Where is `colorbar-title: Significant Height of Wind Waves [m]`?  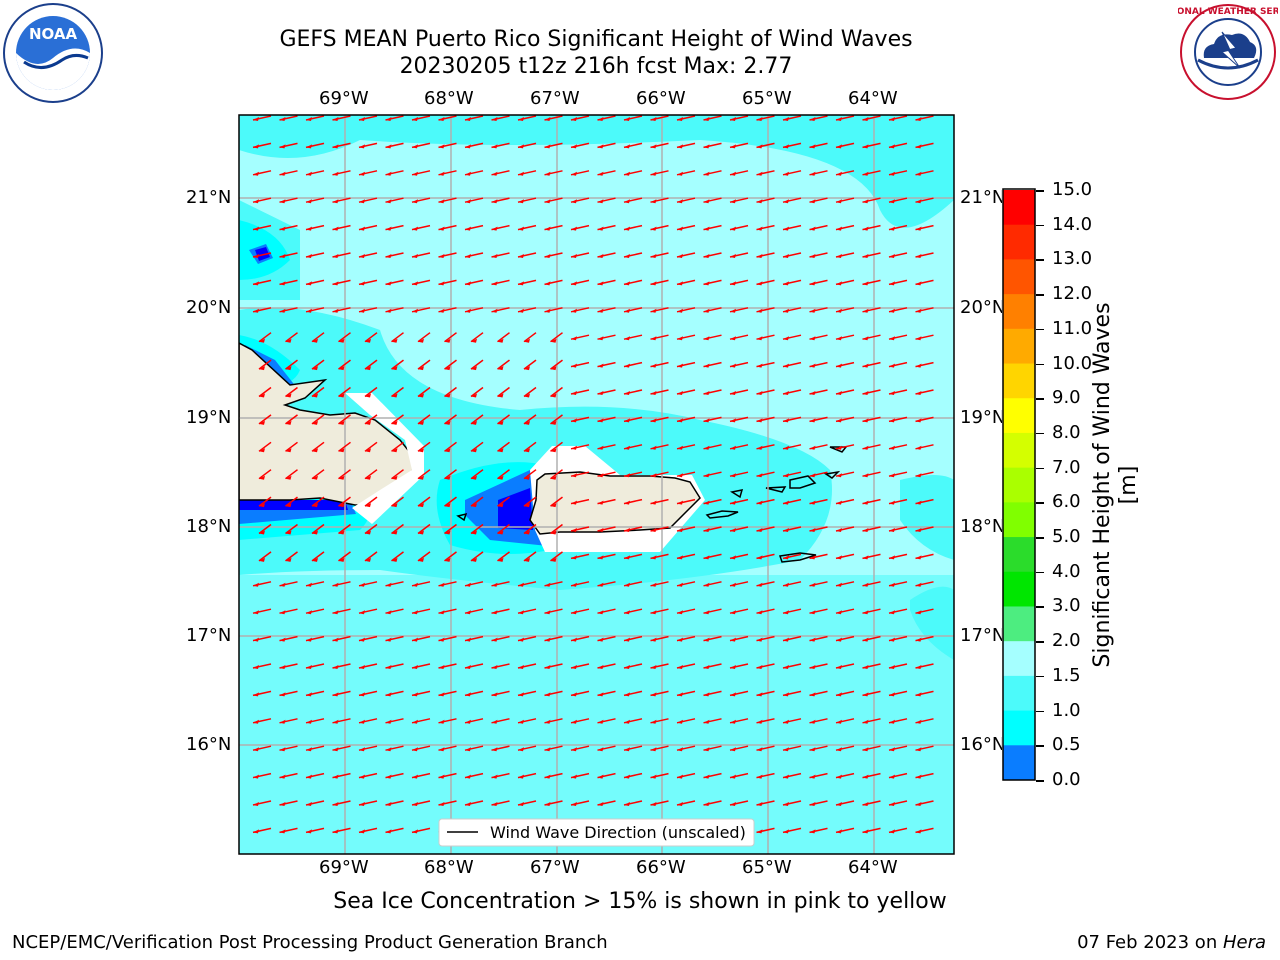
colorbar-title: Significant Height of Wind Waves [m] is located at coordinates (1115, 485).